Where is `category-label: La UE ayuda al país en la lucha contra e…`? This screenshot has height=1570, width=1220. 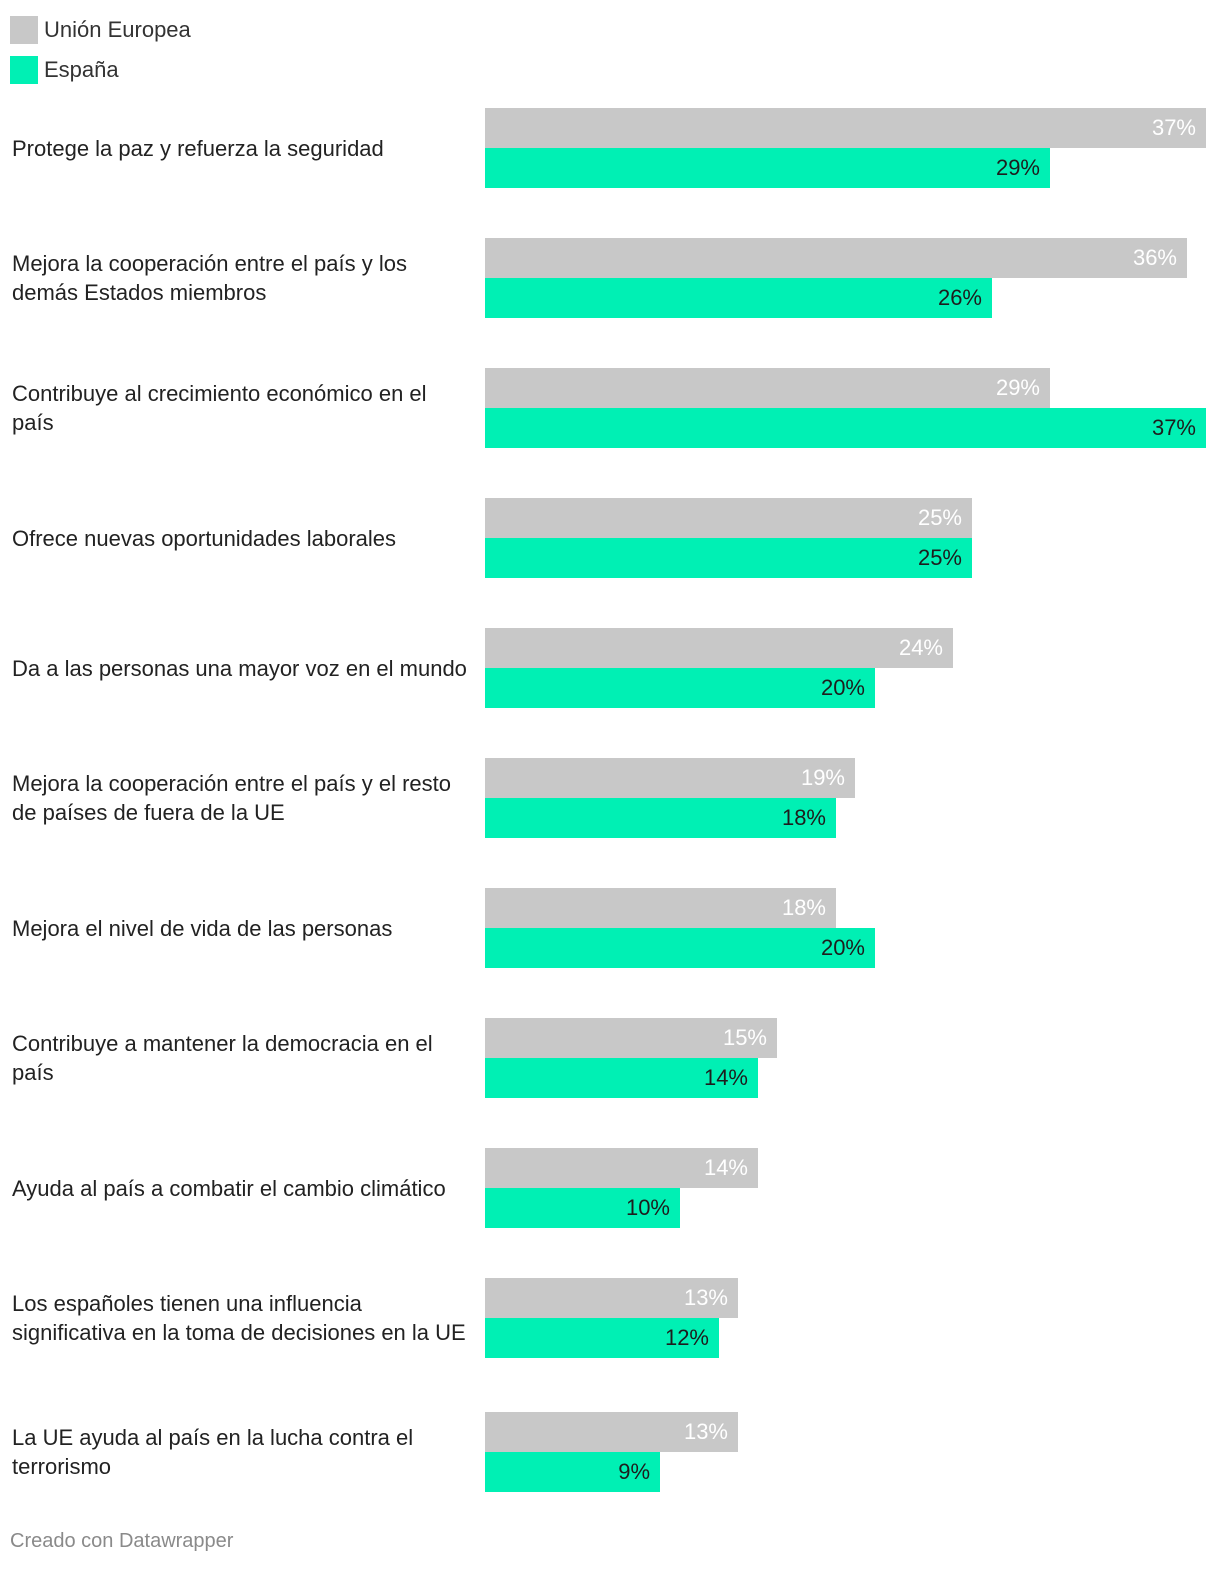 category-label: La UE ayuda al país en la lucha contra e… is located at coordinates (213, 1452).